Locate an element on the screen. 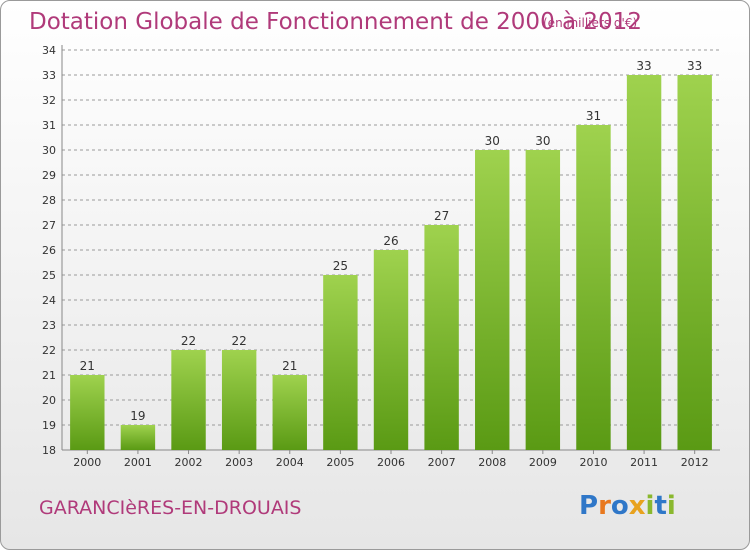  data-label: 25 is located at coordinates (340, 266).